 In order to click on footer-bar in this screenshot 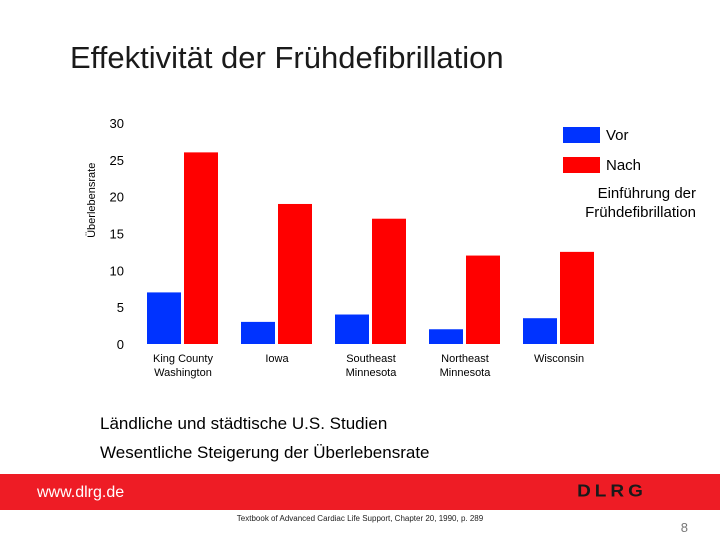, I will do `click(360, 492)`.